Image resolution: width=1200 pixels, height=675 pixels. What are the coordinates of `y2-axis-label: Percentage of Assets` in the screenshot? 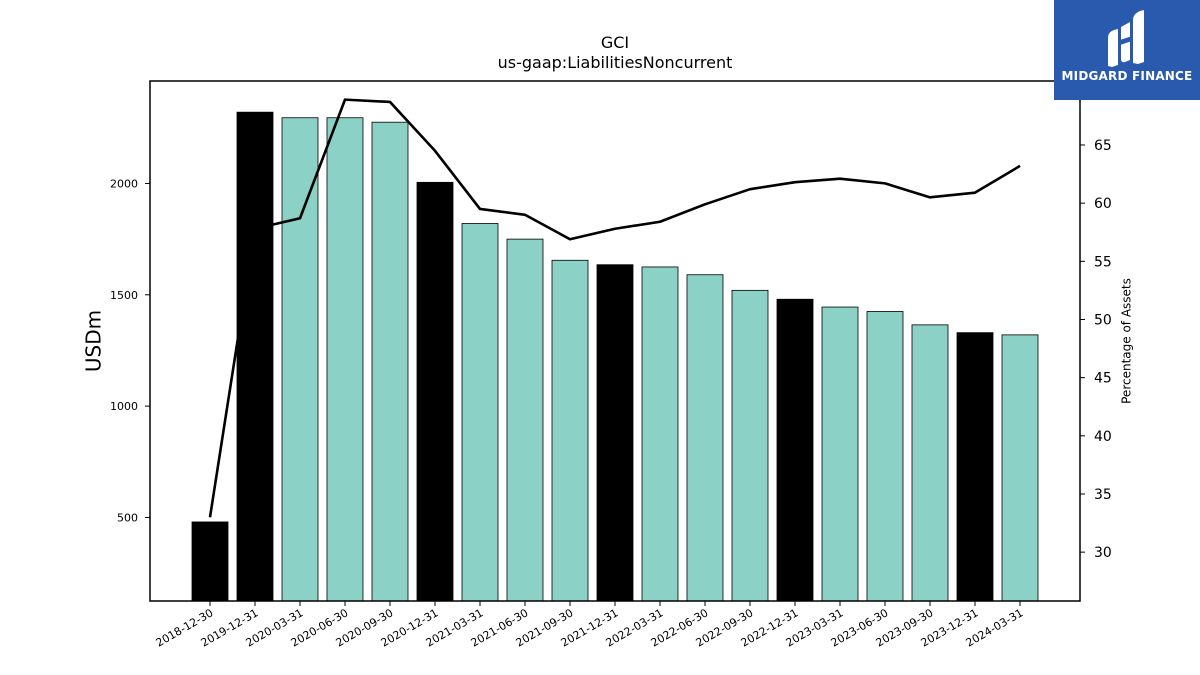 It's located at (1127, 341).